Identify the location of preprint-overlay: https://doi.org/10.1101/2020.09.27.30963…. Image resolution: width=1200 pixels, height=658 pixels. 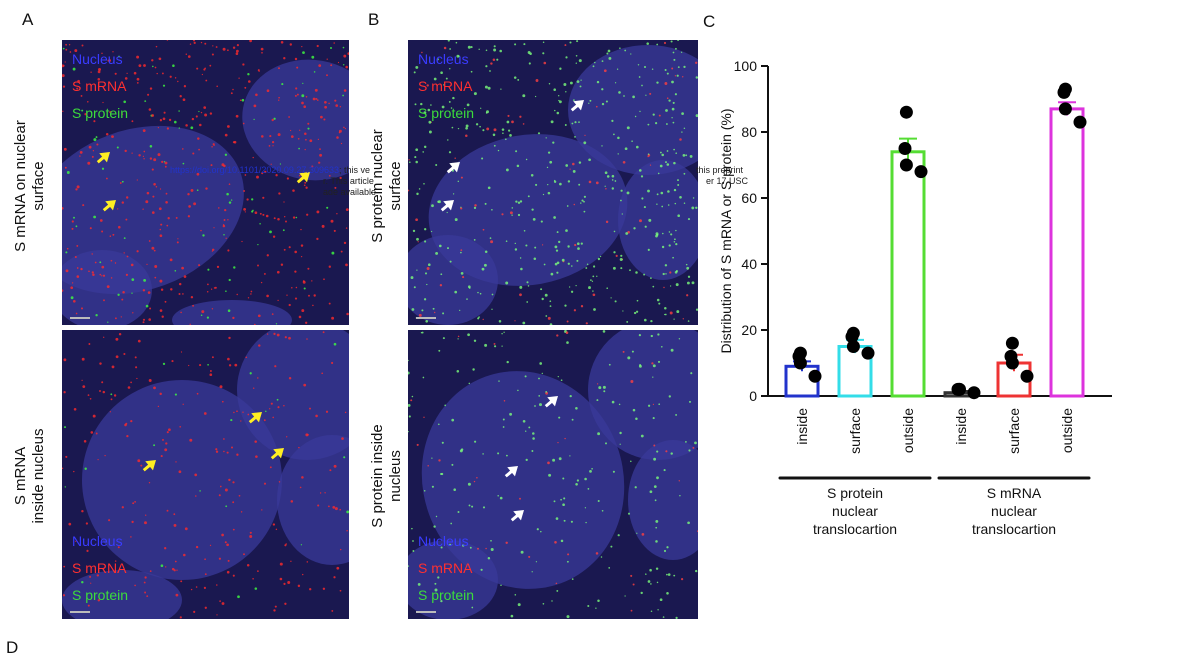
(270, 170).